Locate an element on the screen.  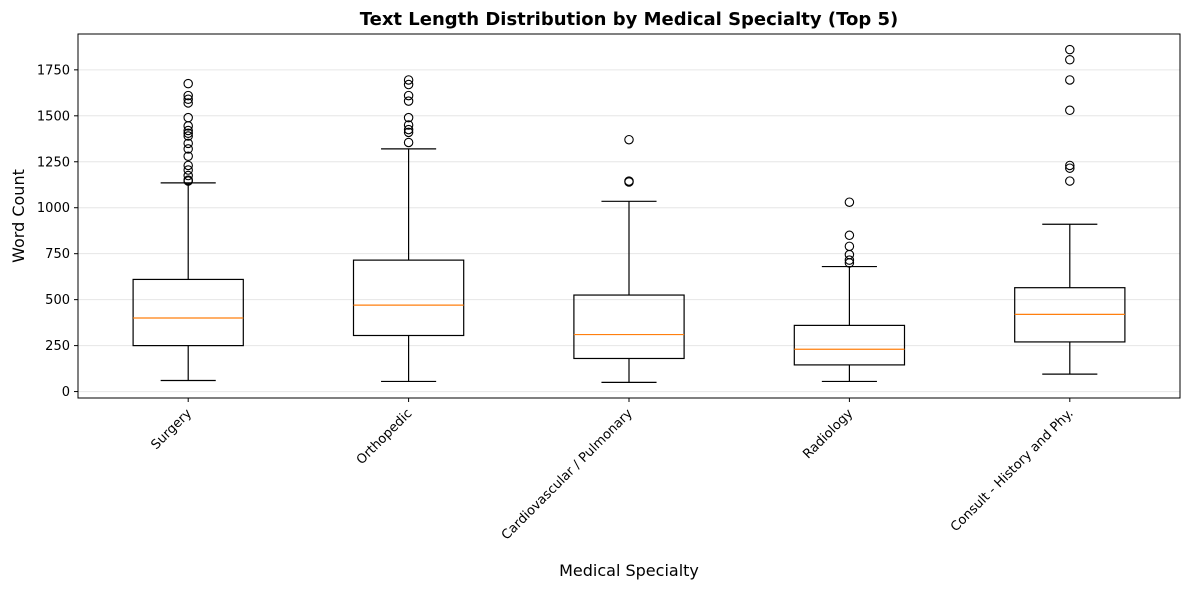
x-tick-label: Orthopedic is located at coordinates (385, 437).